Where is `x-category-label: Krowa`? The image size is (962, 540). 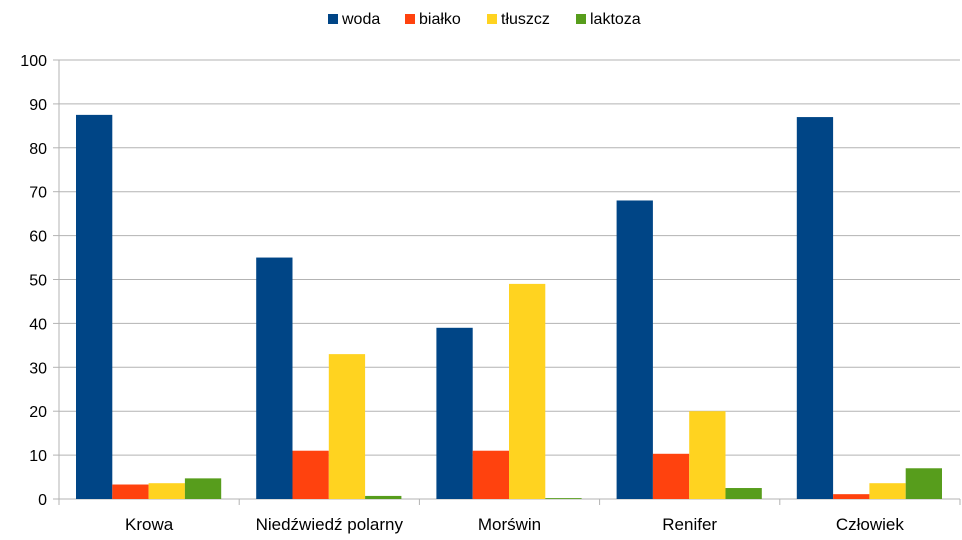 x-category-label: Krowa is located at coordinates (149, 524).